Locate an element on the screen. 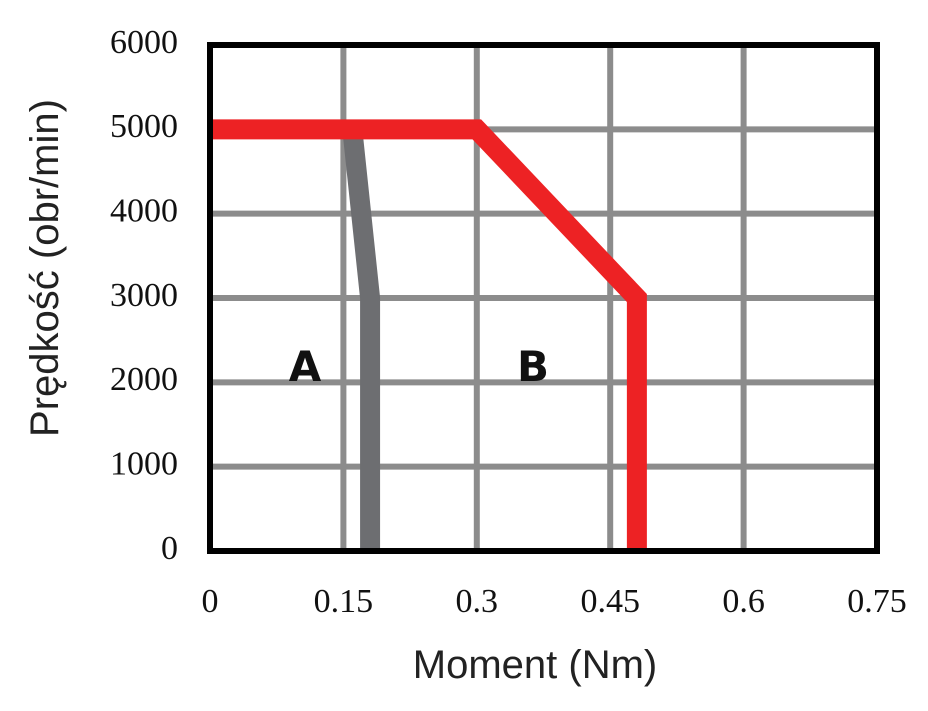 This screenshot has height=711, width=928. series-label: A is located at coordinates (305, 366).